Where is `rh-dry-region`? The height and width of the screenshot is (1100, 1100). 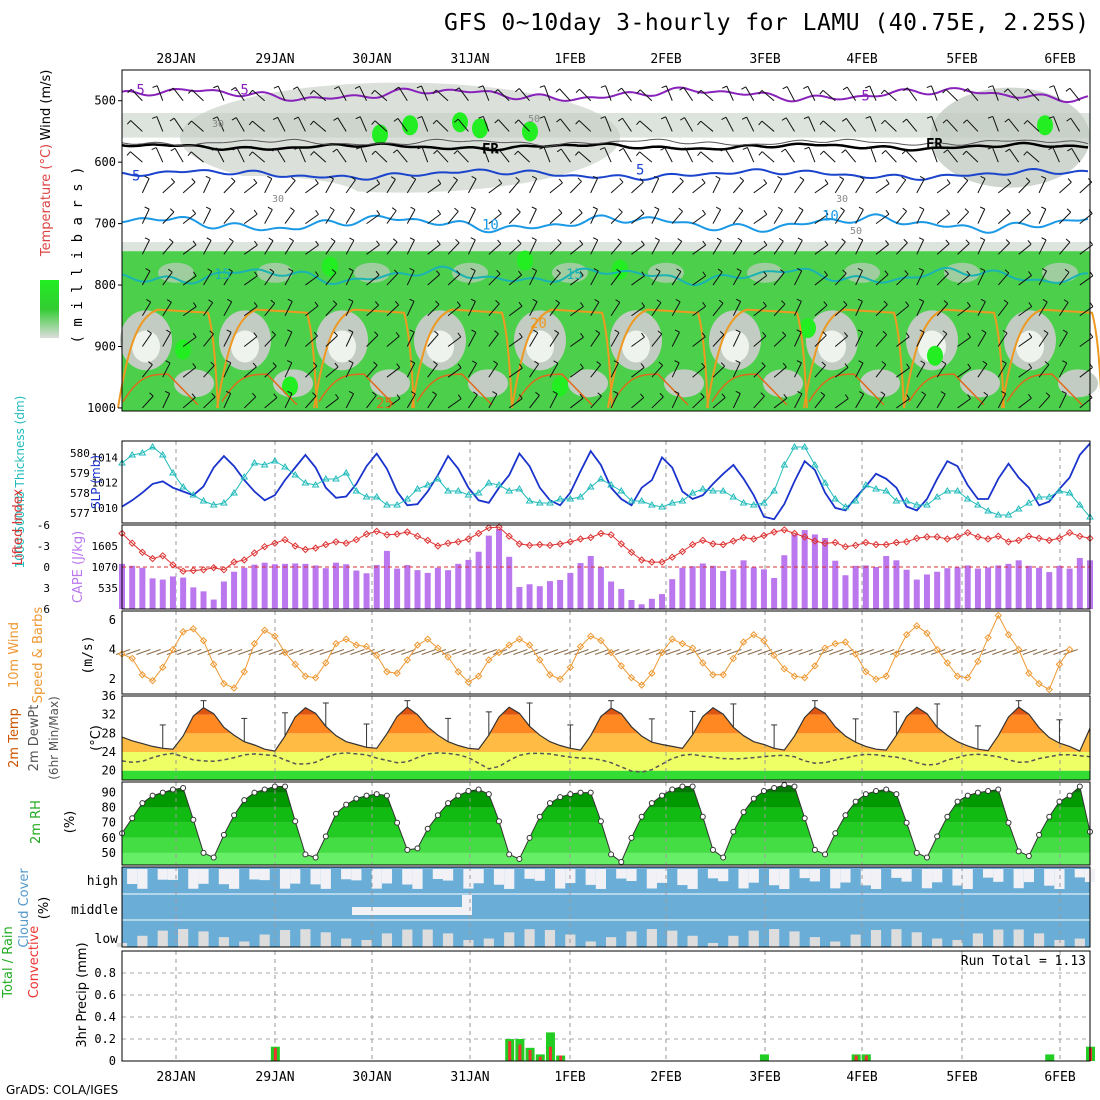 rh-dry-region is located at coordinates (250, 195).